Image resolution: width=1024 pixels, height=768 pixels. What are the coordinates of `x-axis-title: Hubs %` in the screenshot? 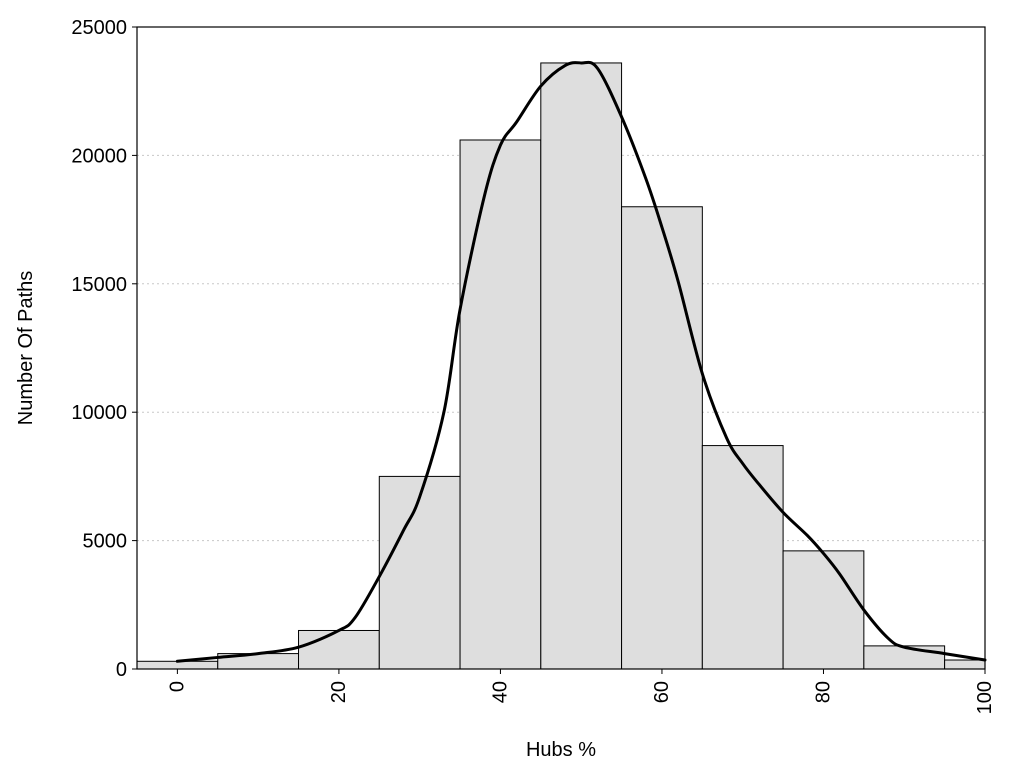 It's located at (561, 750).